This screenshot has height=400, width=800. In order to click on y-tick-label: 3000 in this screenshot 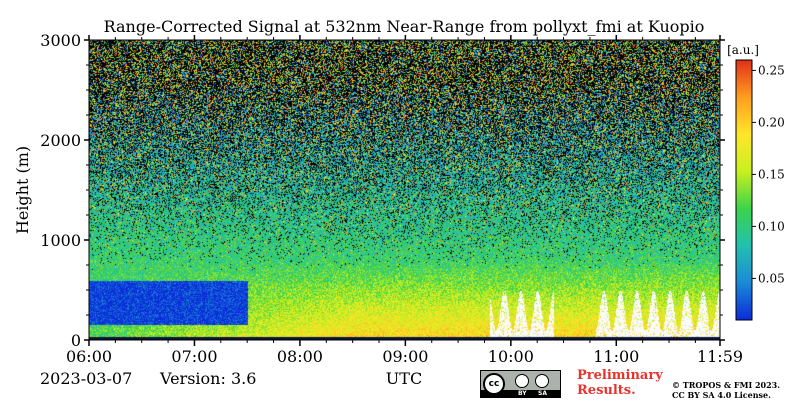, I will do `click(60, 40)`.